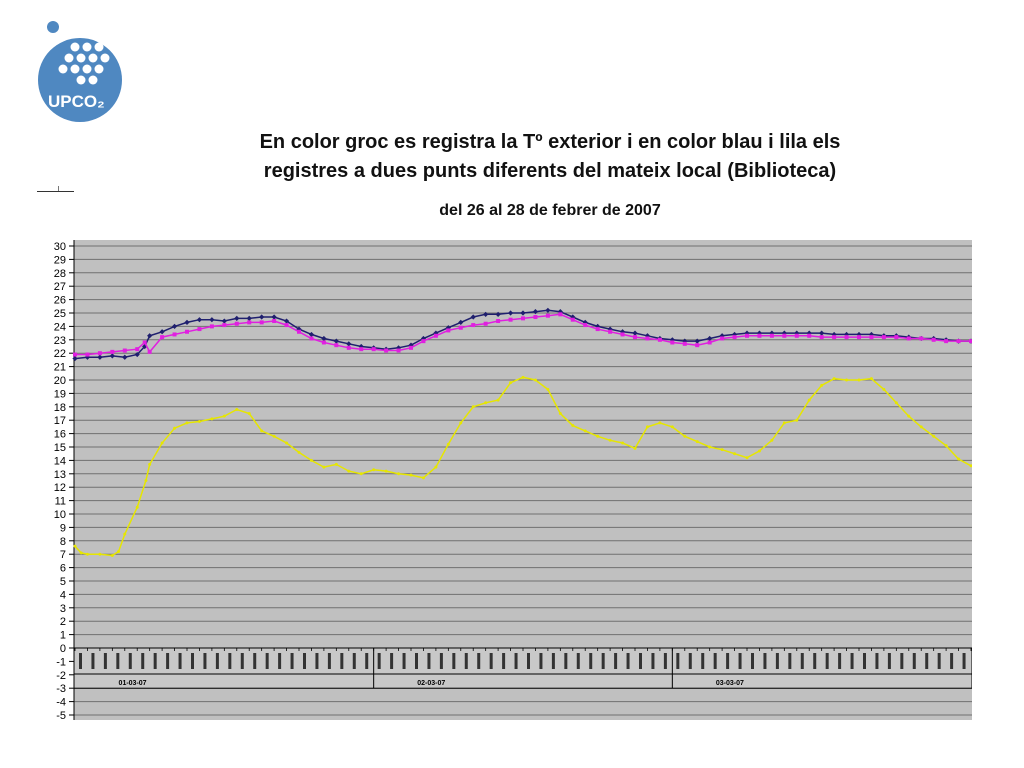  I want to click on y-tick-label: 20, so click(60, 381).